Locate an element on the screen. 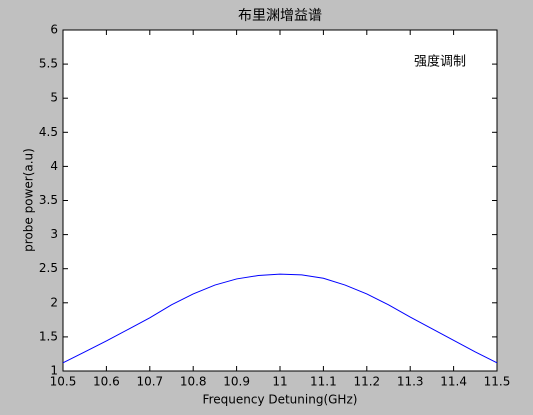 The height and width of the screenshot is (415, 533). y-tick-label: 1 is located at coordinates (54, 371).